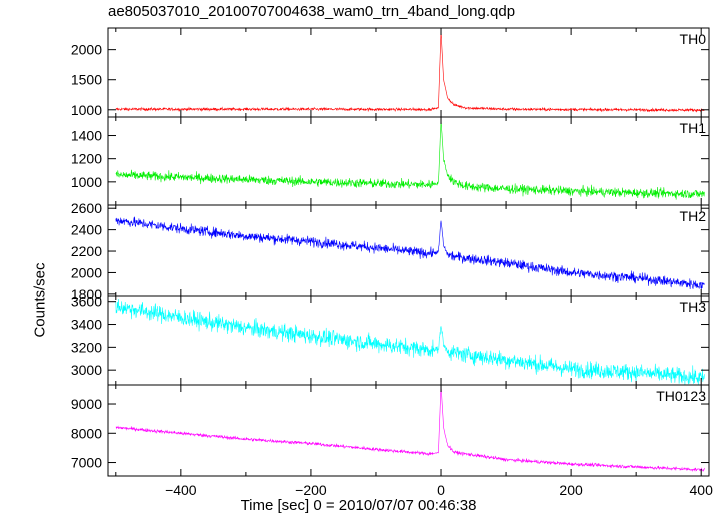 This screenshot has width=717, height=516. I want to click on y-tick-label-th2: 2200, so click(86, 251).